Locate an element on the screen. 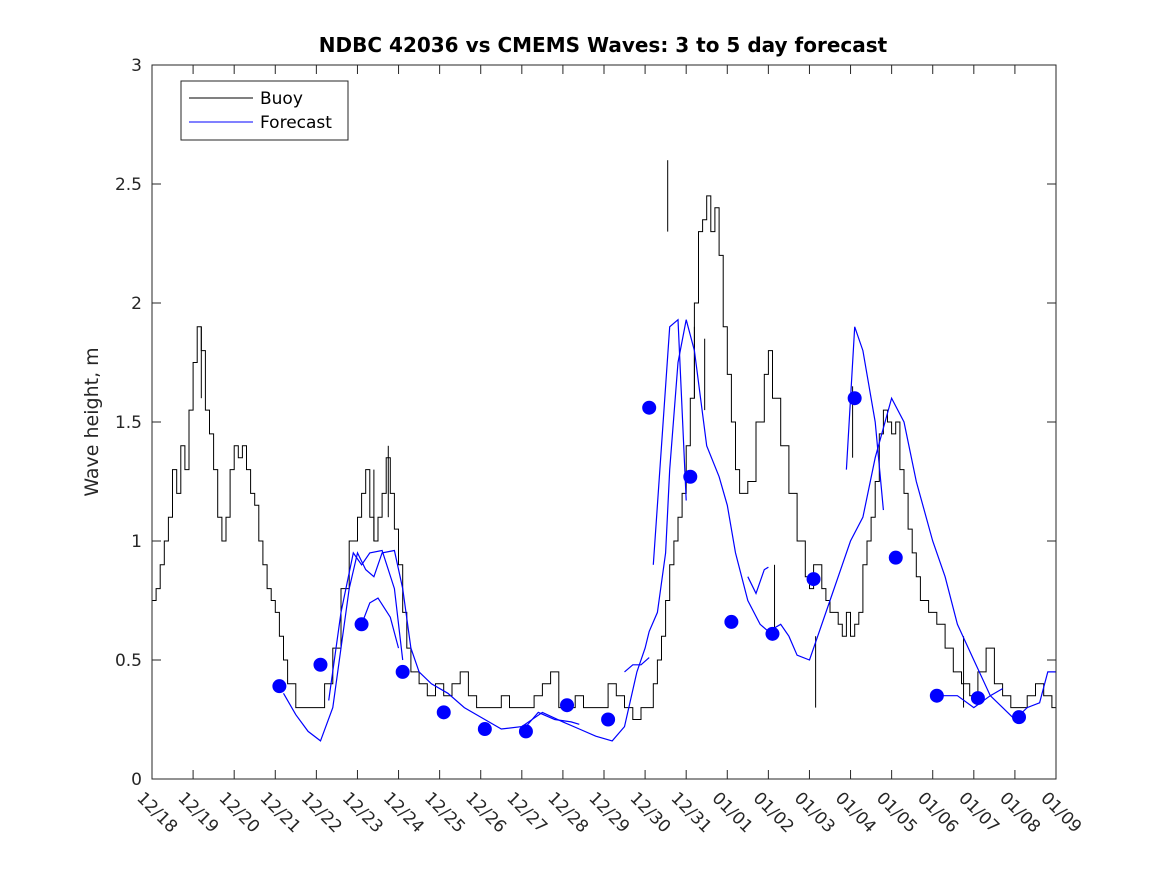  legend-forecast-label: Forecast is located at coordinates (296, 123).